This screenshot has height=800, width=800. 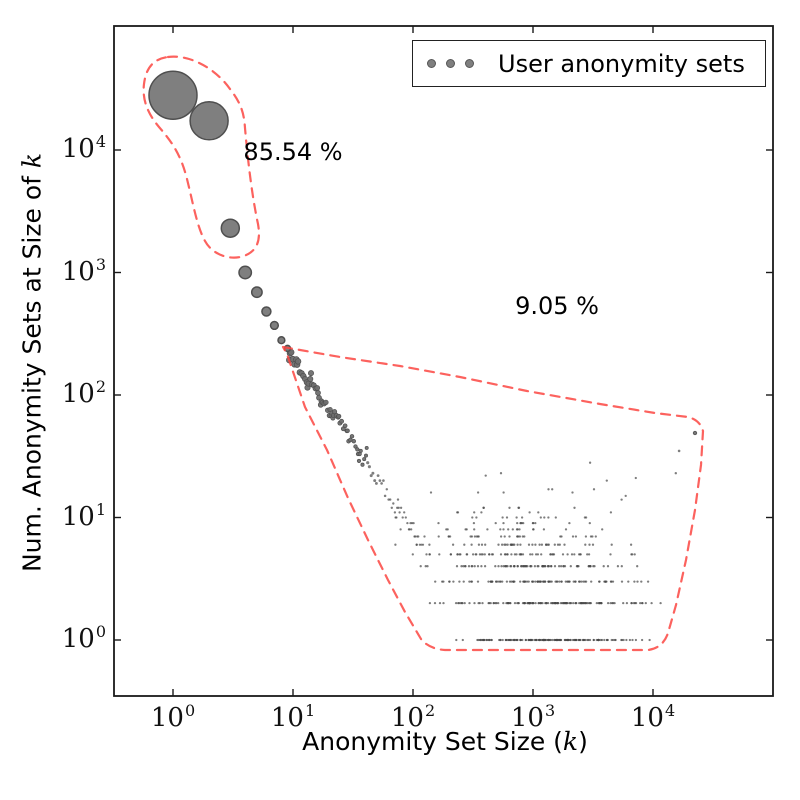 I want to click on y-axis-label: Num. Anonymity Sets at Size of k, so click(x=32, y=362).